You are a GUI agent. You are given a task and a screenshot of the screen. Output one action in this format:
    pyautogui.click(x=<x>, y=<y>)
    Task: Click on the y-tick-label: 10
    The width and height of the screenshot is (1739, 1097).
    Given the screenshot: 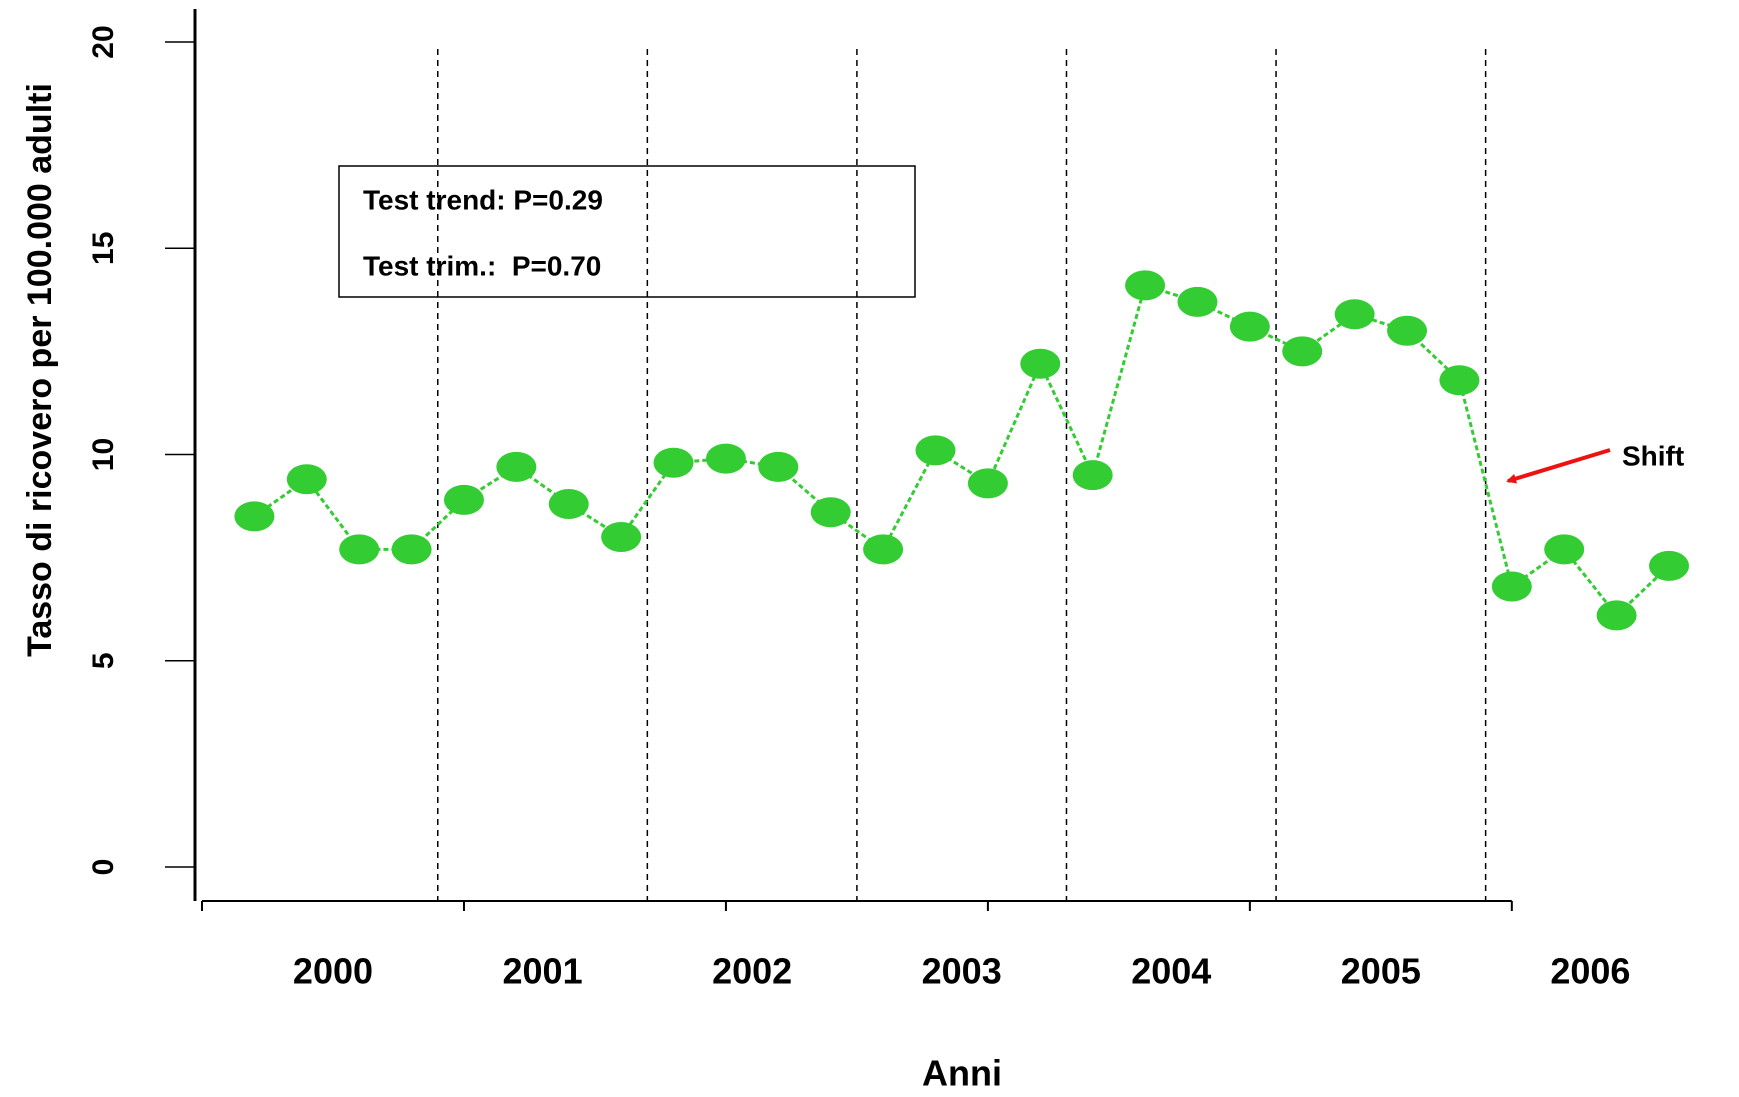 What is the action you would take?
    pyautogui.click(x=103, y=454)
    